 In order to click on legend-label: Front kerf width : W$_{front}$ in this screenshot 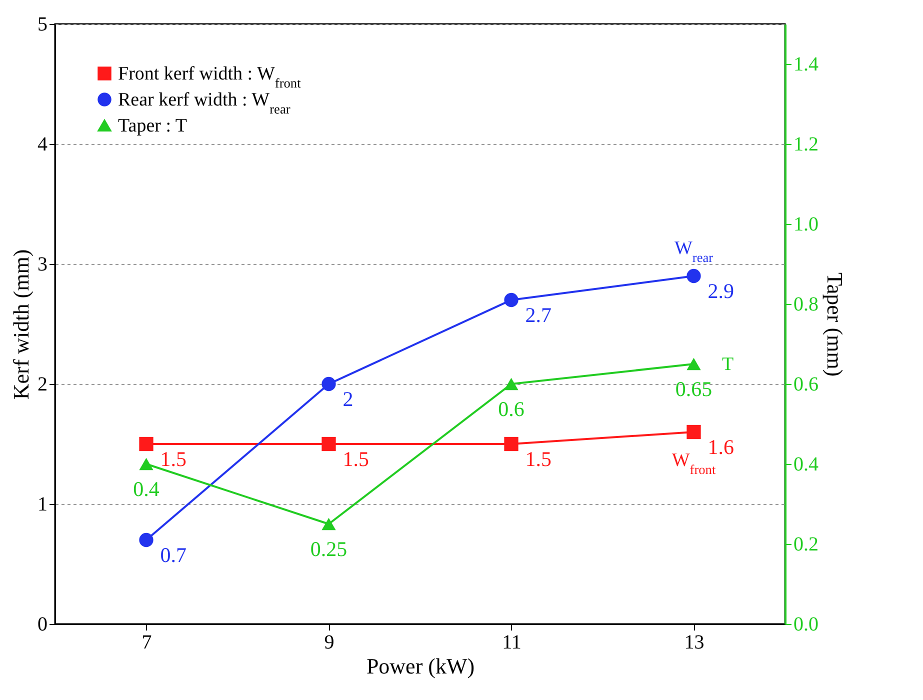, I will do `click(210, 77)`.